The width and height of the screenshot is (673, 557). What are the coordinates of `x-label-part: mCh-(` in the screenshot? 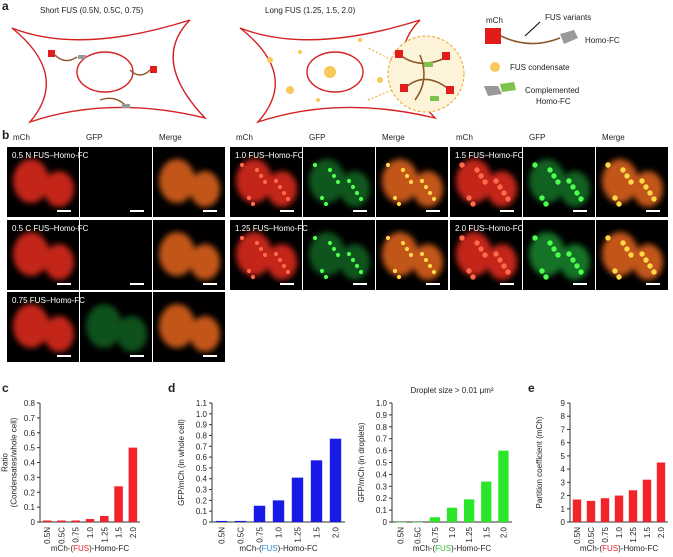 It's located at (62, 548).